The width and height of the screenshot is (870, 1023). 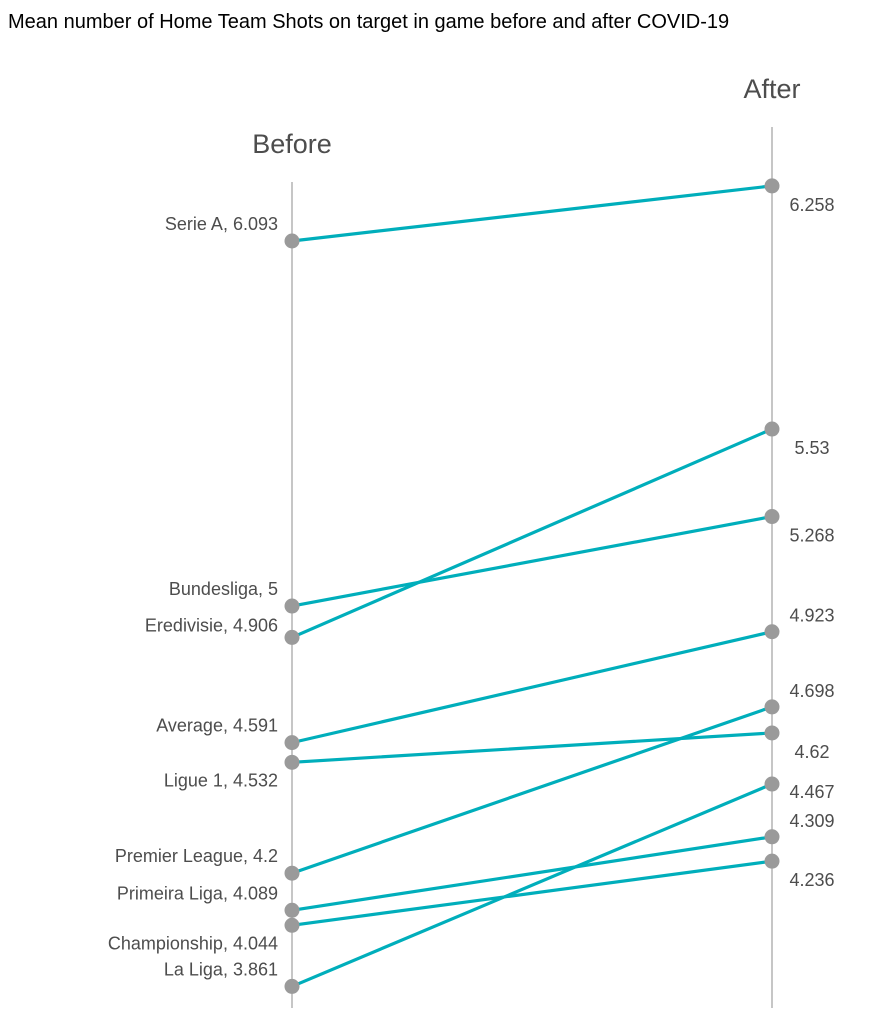 What do you see at coordinates (292, 241) in the screenshot?
I see `before-point-serie-a` at bounding box center [292, 241].